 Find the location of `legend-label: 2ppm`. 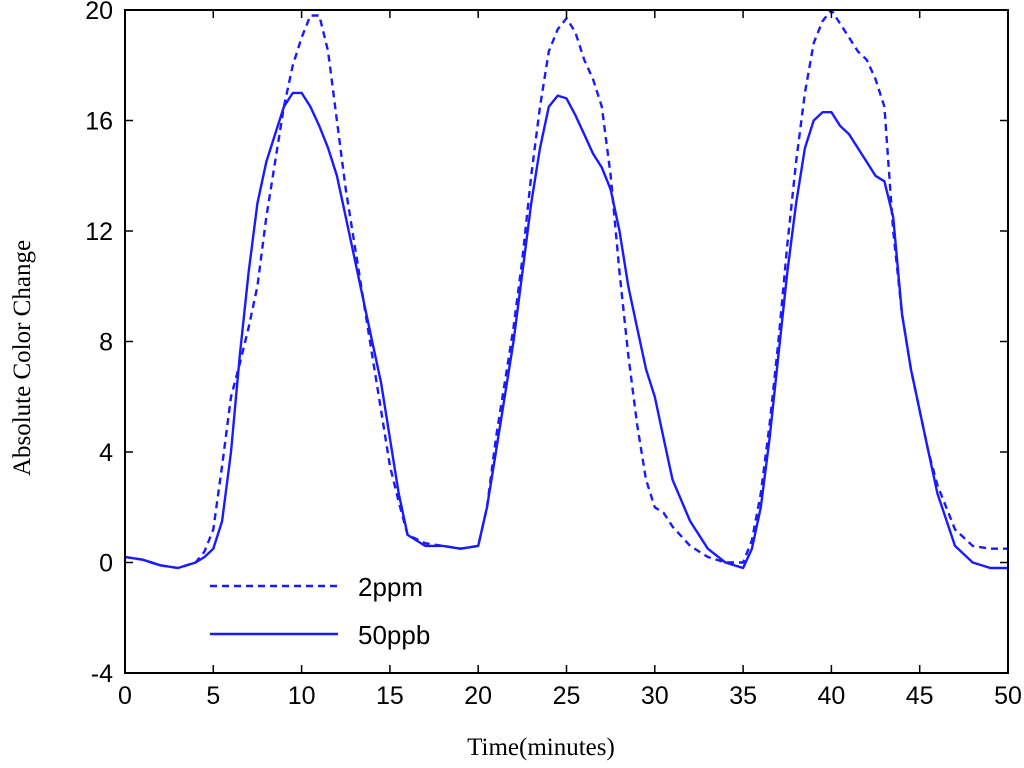

legend-label: 2ppm is located at coordinates (390, 587).